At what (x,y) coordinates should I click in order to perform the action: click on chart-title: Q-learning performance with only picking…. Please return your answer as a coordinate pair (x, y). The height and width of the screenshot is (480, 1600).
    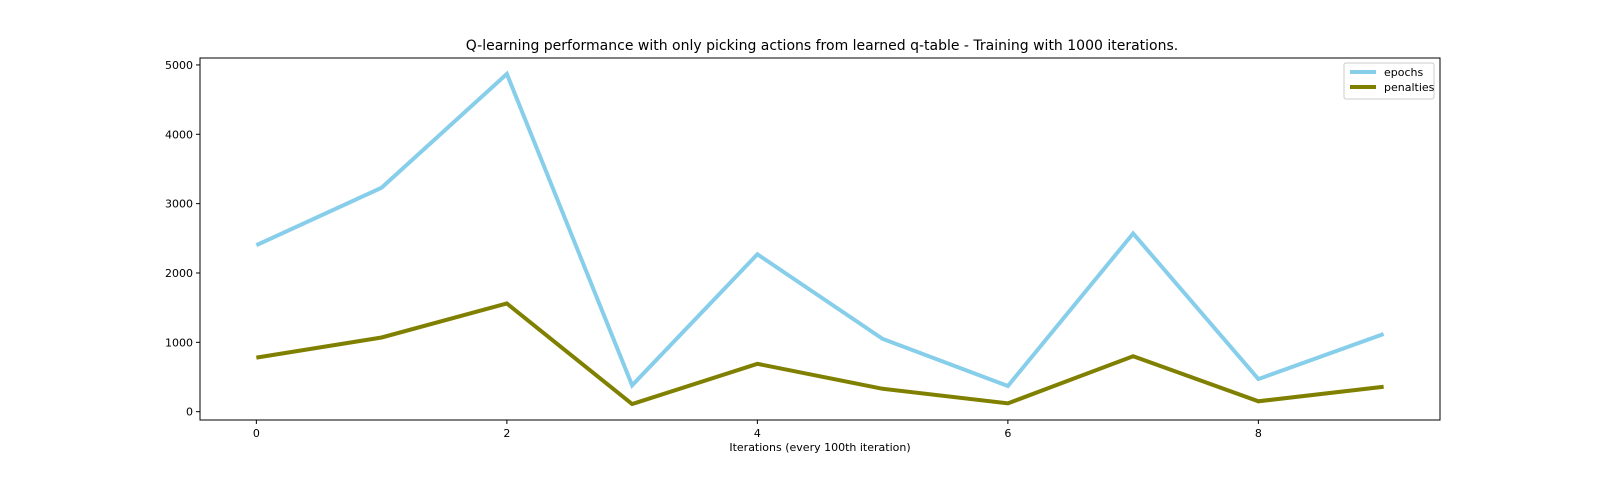
    Looking at the image, I should click on (822, 46).